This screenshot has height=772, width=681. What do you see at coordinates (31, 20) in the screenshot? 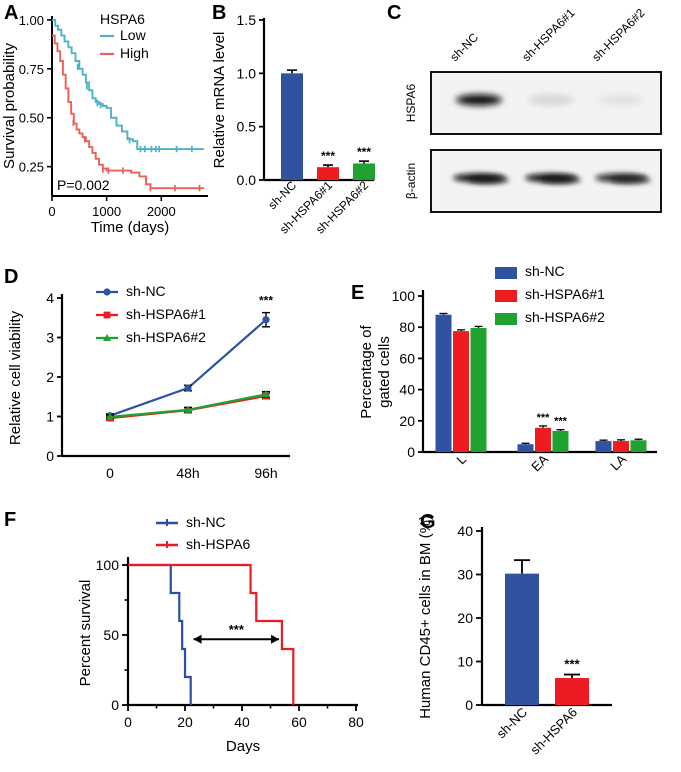
I see `panel-a-ytick: 1.00` at bounding box center [31, 20].